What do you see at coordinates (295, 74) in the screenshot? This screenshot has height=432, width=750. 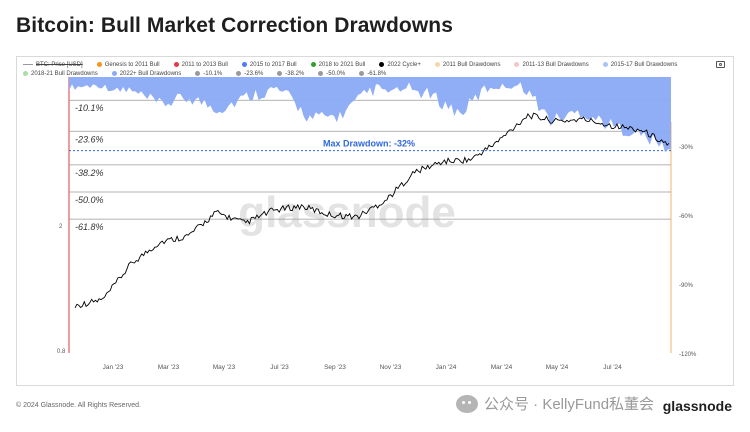 I see `legend-label: -38.2%` at bounding box center [295, 74].